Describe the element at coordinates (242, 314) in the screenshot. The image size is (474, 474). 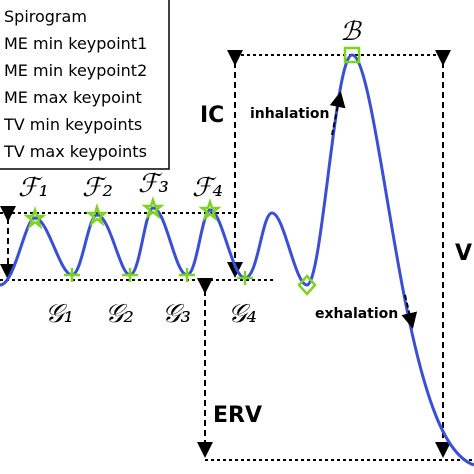
I see `g-label: 𝒢₄` at that location.